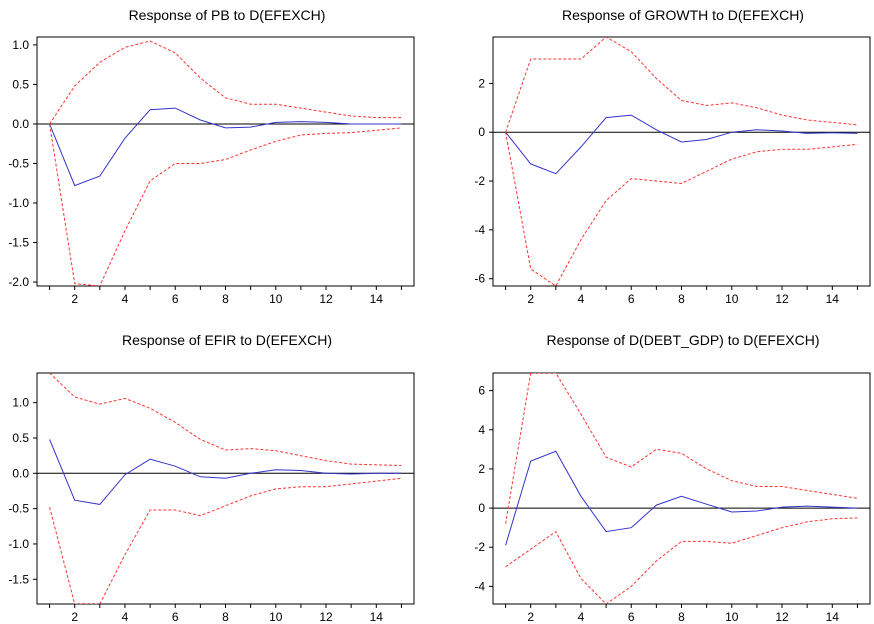 The height and width of the screenshot is (624, 874). What do you see at coordinates (227, 15) in the screenshot?
I see `chart-title: Response of PB to D(EFEXCH)` at bounding box center [227, 15].